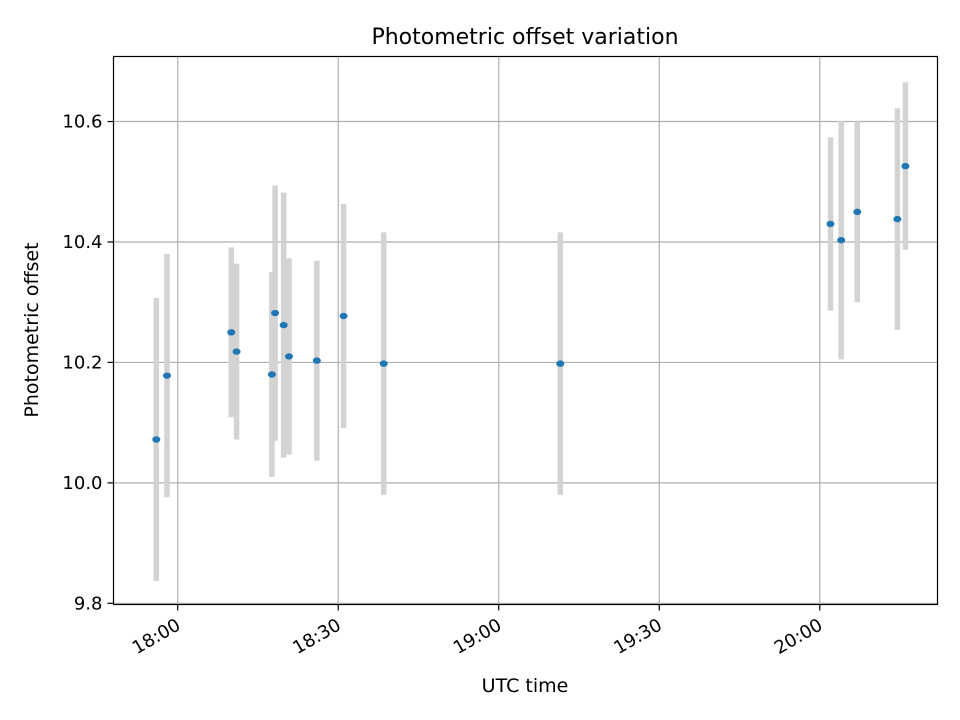 This screenshot has height=720, width=960. Describe the element at coordinates (82, 483) in the screenshot. I see `y-tick-label: 10.0` at that location.